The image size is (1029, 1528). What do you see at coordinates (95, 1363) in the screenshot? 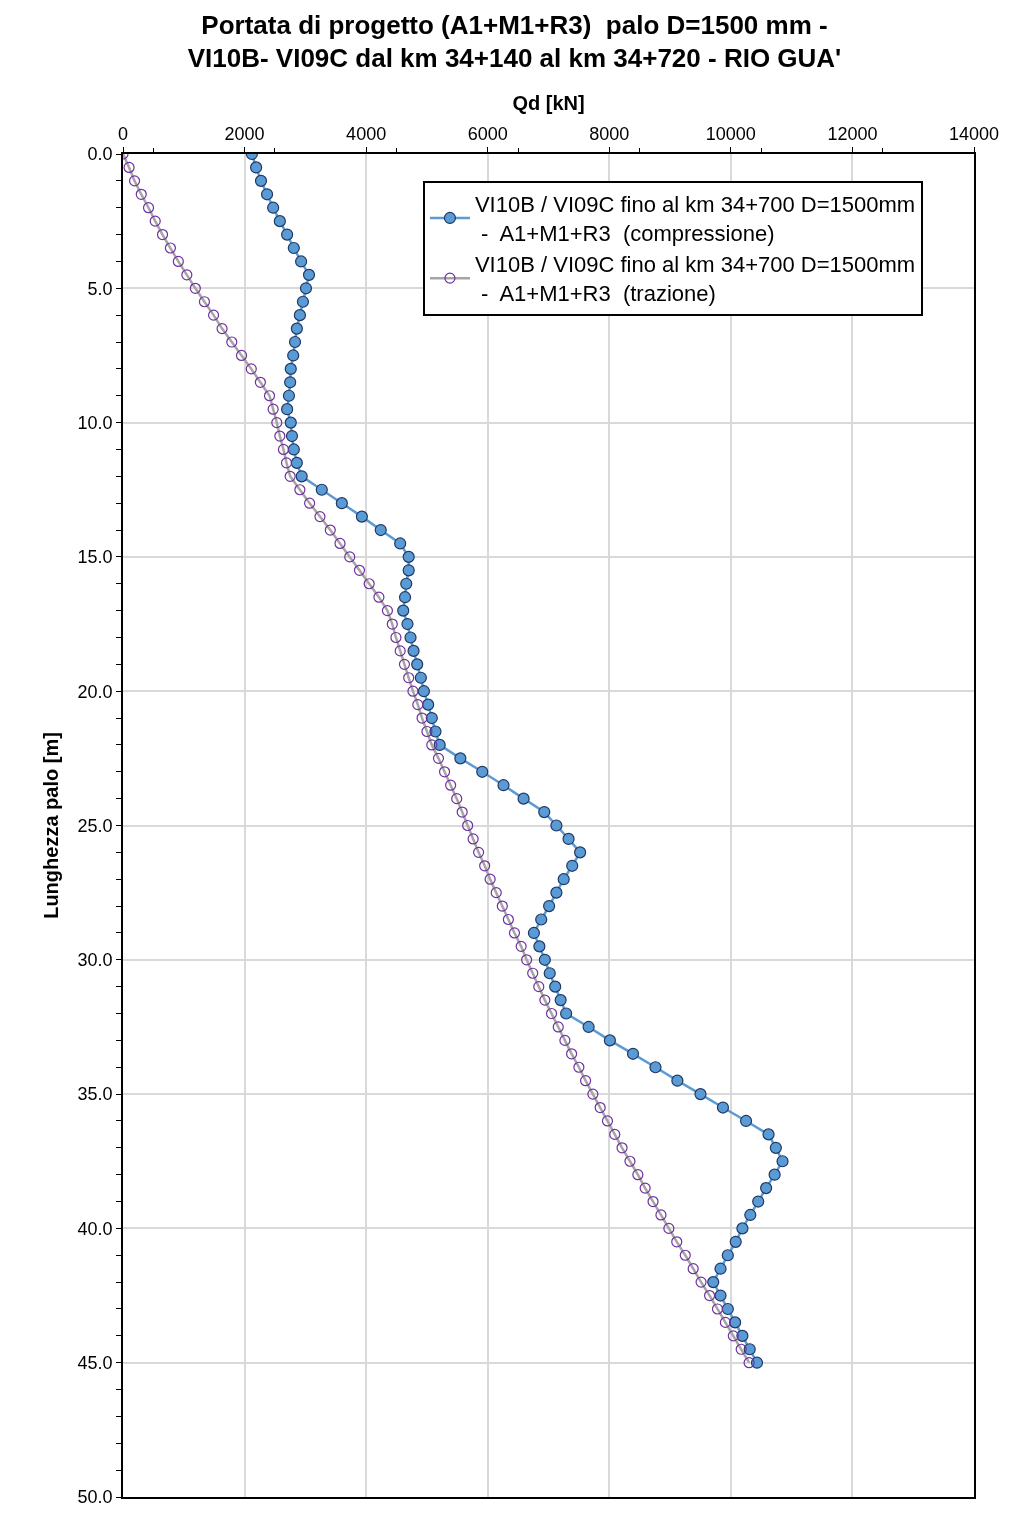
I see `y-tick-label: 45.0` at bounding box center [95, 1363].